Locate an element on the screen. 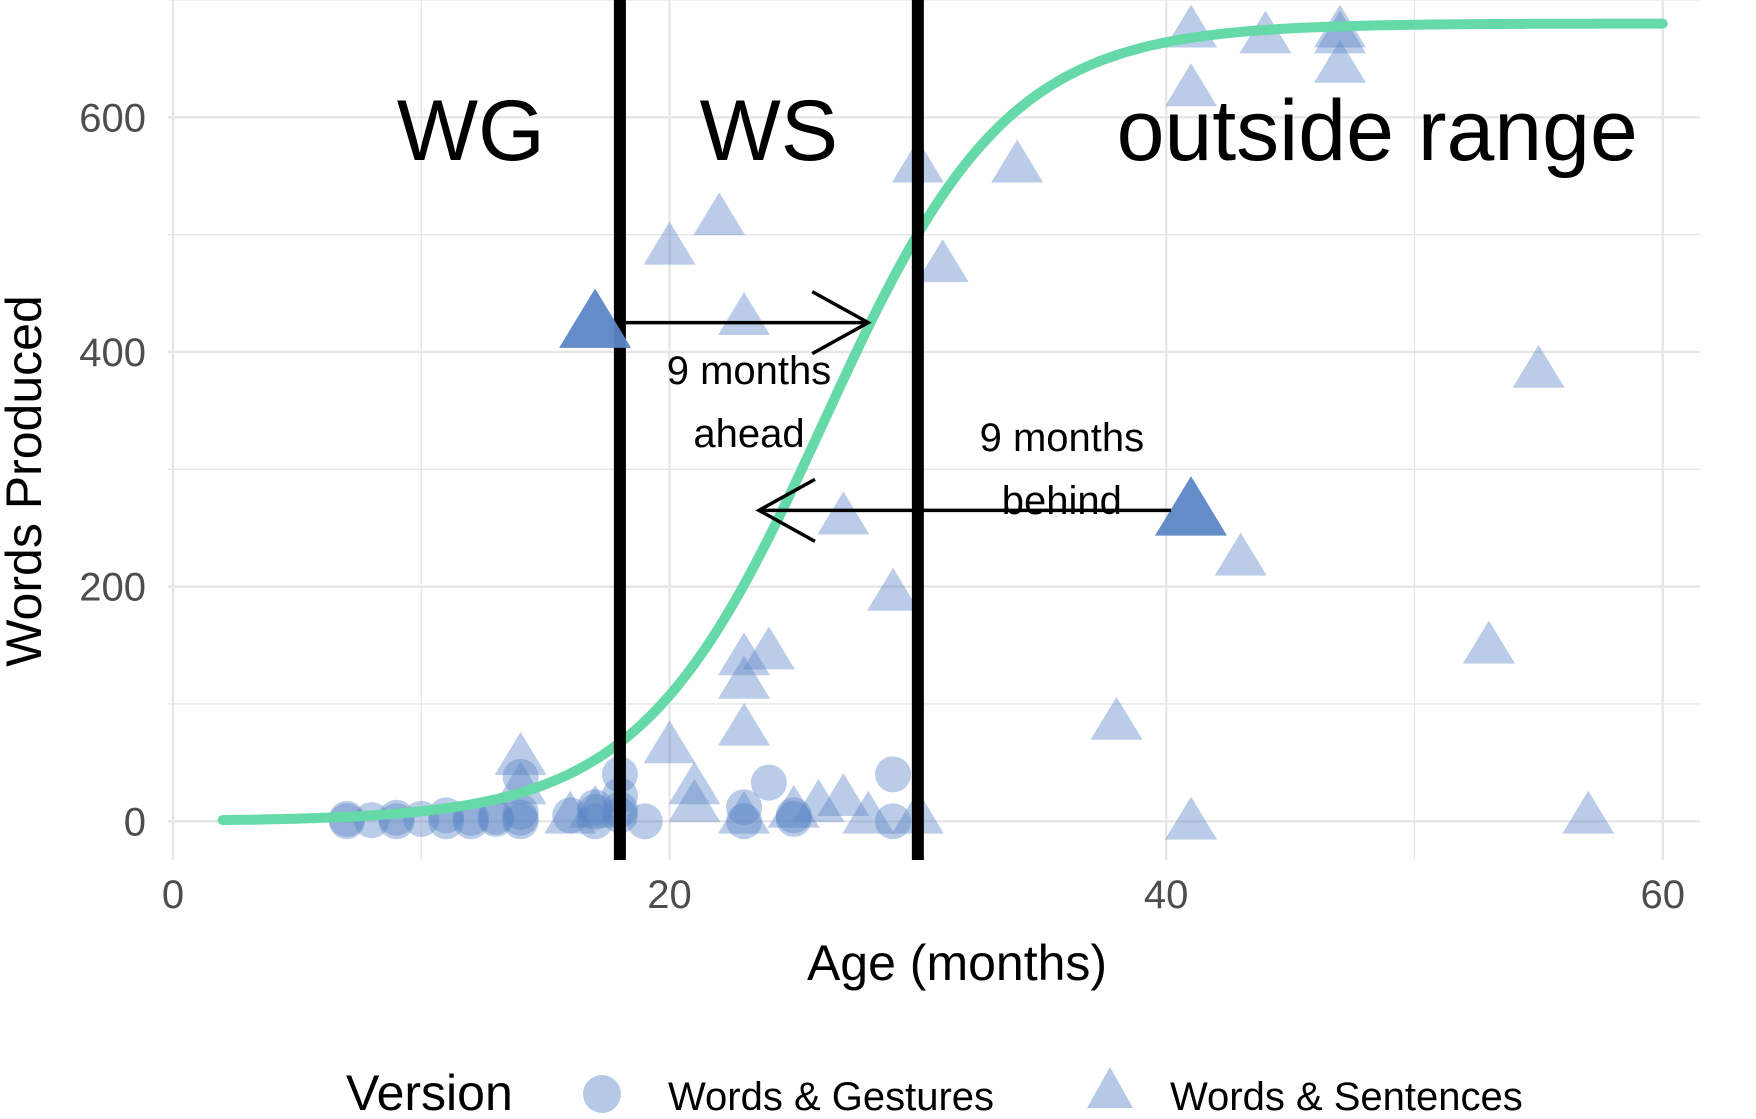  x-tick-label: 60 is located at coordinates (1663, 895).